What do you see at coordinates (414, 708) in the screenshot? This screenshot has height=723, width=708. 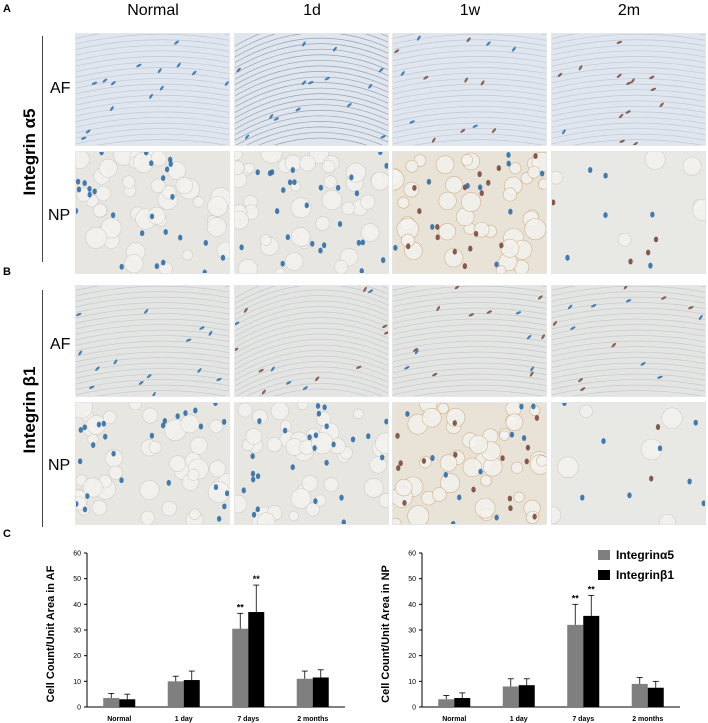 I see `chart-np-y-tick-label: 0` at bounding box center [414, 708].